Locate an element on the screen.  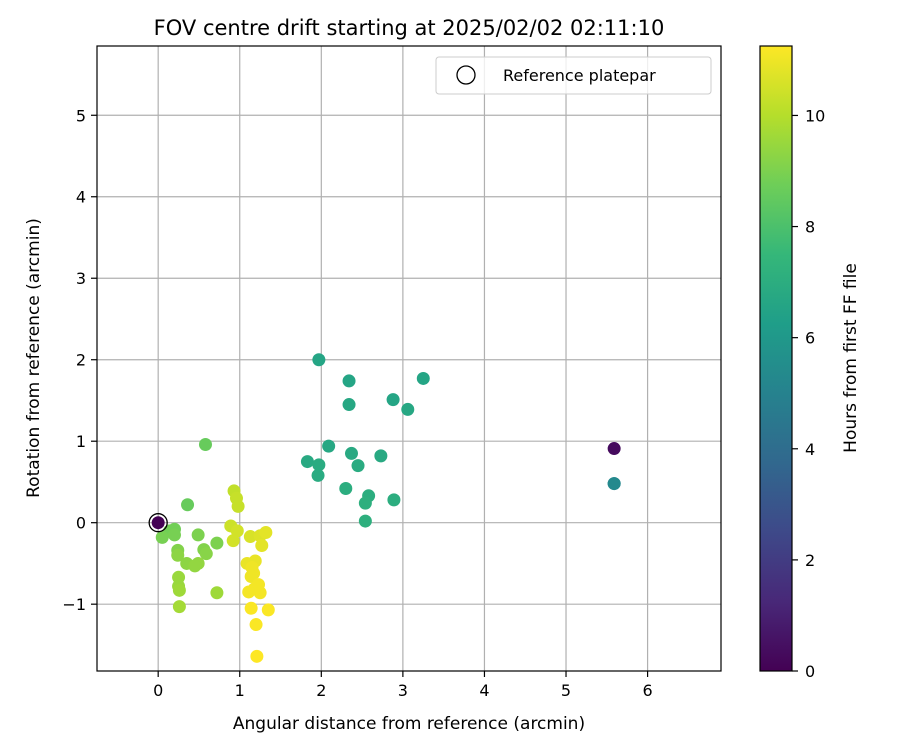
x-tick-label: 2 is located at coordinates (321, 690).